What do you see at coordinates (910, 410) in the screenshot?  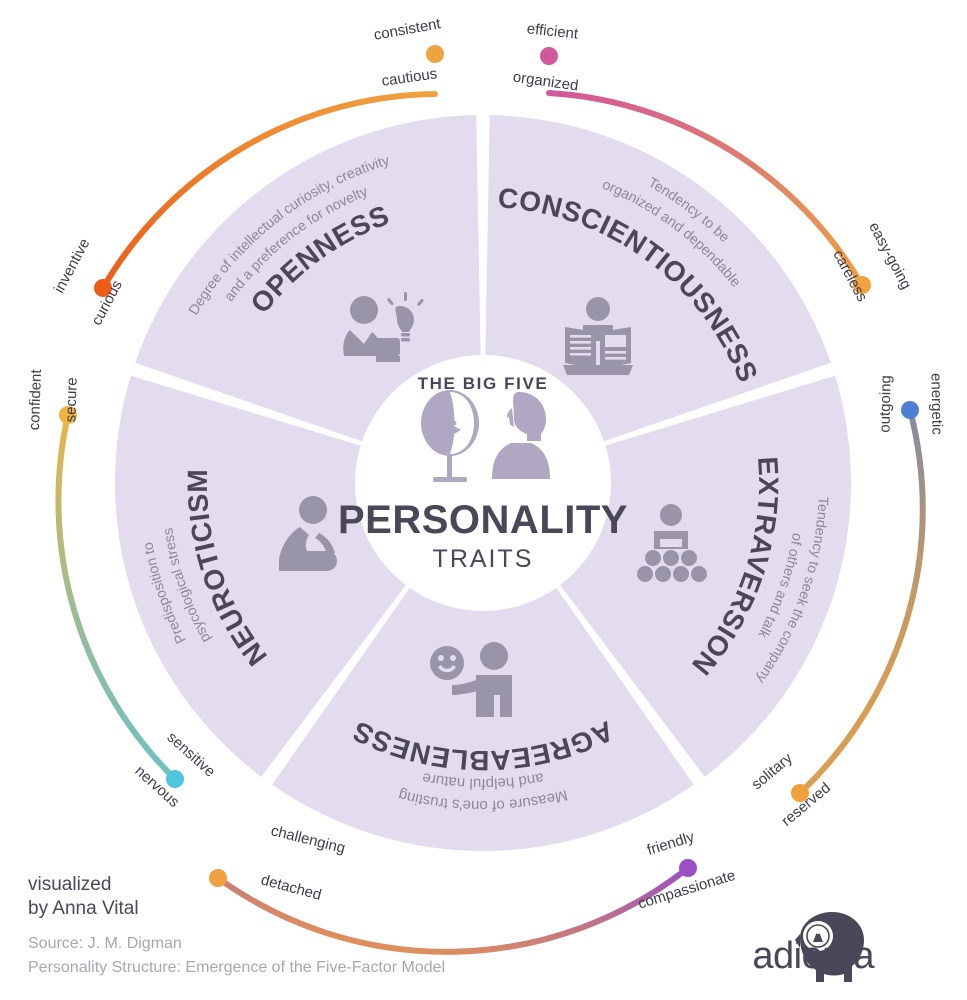 I see `spoke-dot-outgoing-energetic` at bounding box center [910, 410].